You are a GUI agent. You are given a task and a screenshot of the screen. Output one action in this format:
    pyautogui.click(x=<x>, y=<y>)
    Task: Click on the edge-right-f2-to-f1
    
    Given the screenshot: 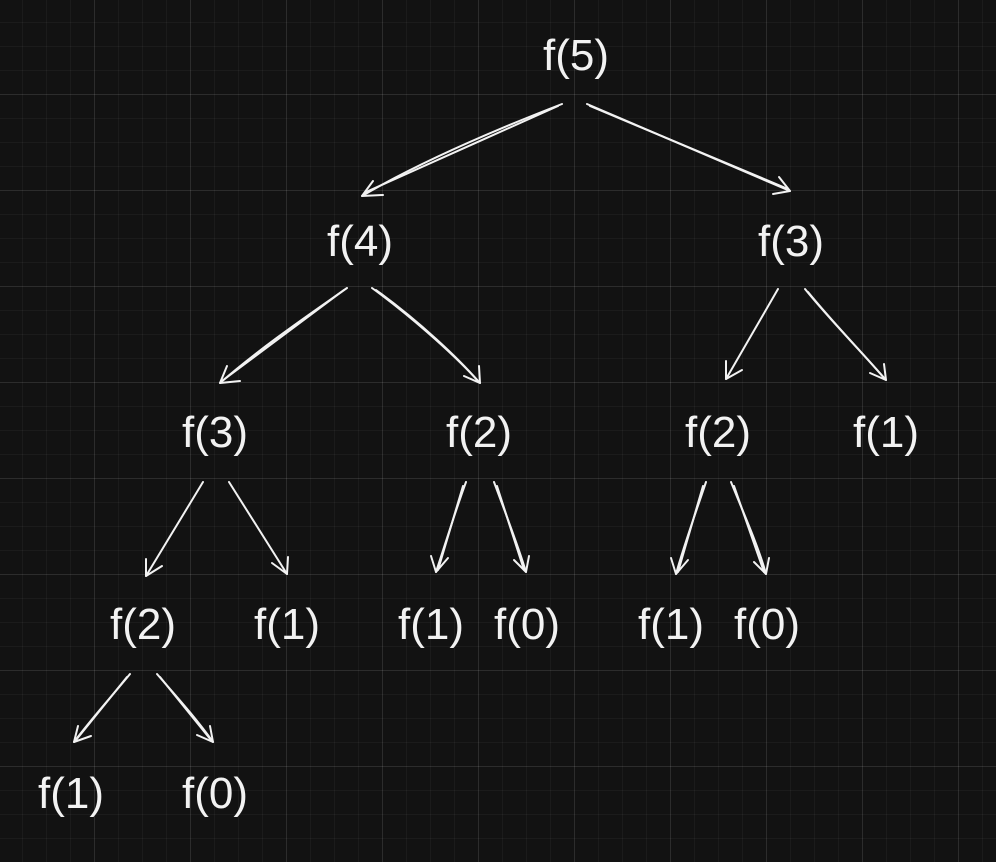 What is the action you would take?
    pyautogui.click(x=688, y=528)
    